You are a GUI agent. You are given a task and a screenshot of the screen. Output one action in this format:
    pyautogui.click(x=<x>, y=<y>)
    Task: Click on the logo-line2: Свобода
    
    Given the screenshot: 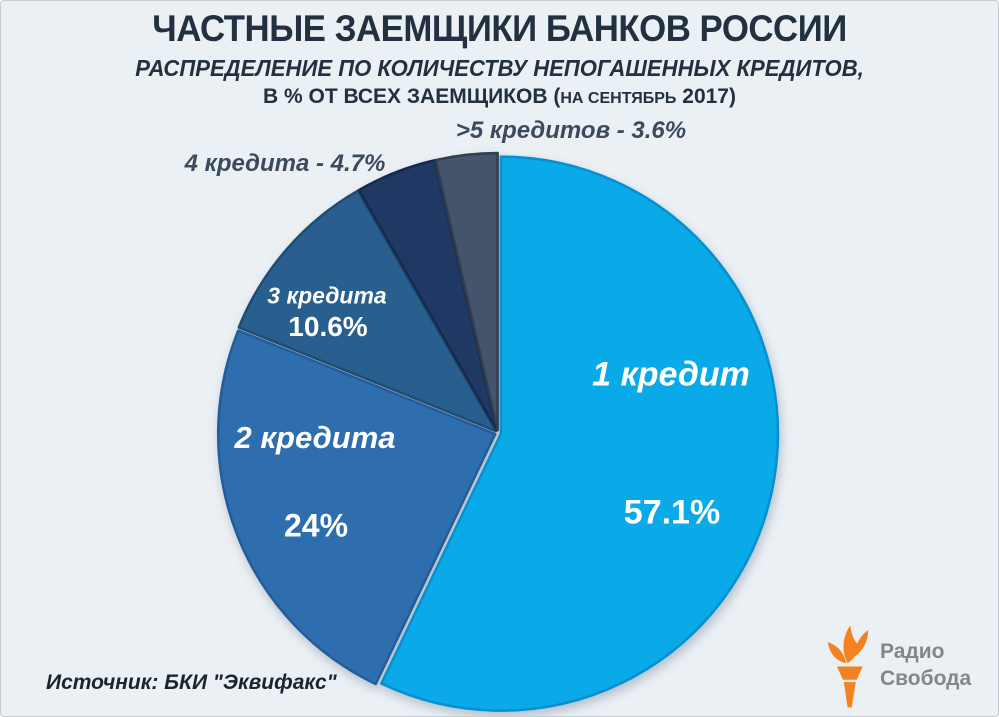 What is the action you would take?
    pyautogui.click(x=926, y=678)
    